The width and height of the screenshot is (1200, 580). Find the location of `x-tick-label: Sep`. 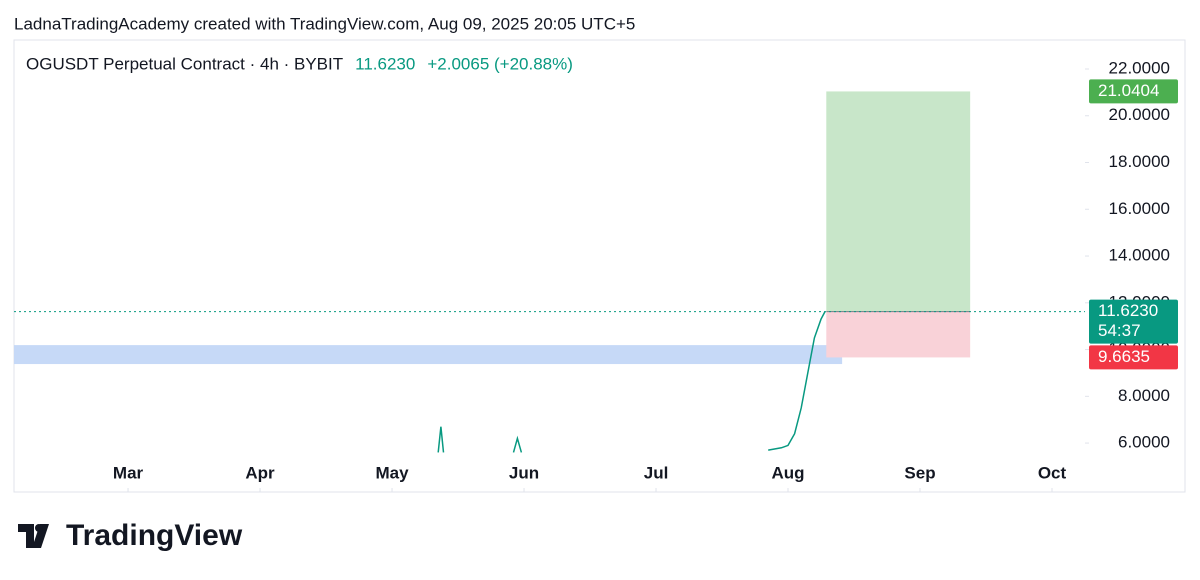

x-tick-label: Sep is located at coordinates (919, 472).